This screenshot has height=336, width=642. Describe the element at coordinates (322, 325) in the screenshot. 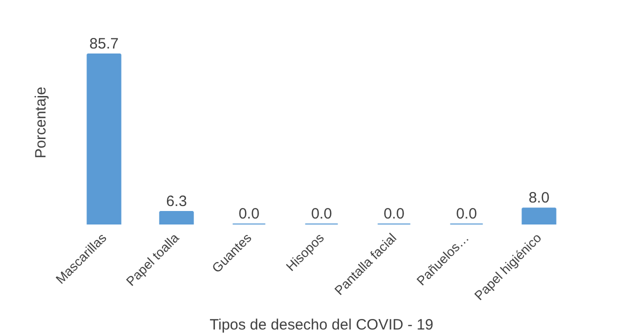

I see `x-axis-title: Tipos de desecho del COVID - 19` at that location.